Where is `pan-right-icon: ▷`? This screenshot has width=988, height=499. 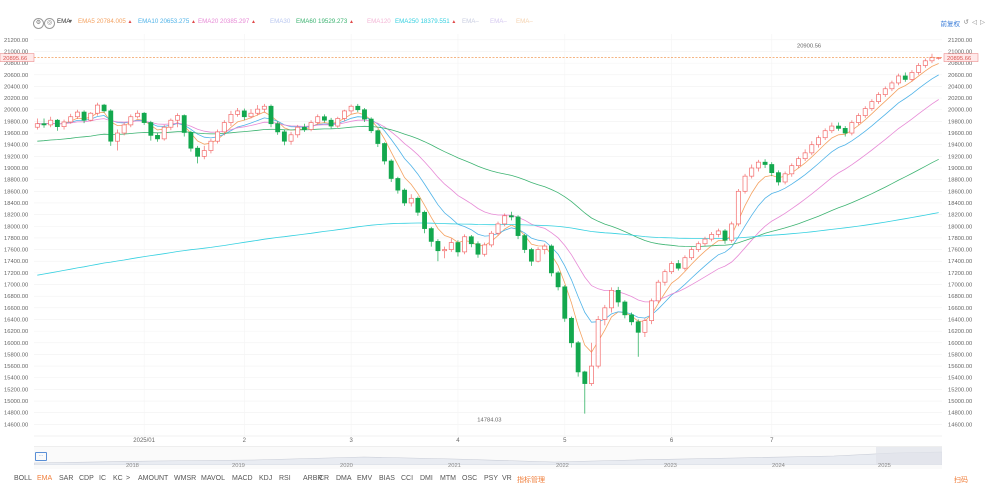 pan-right-icon: ▷ is located at coordinates (982, 22).